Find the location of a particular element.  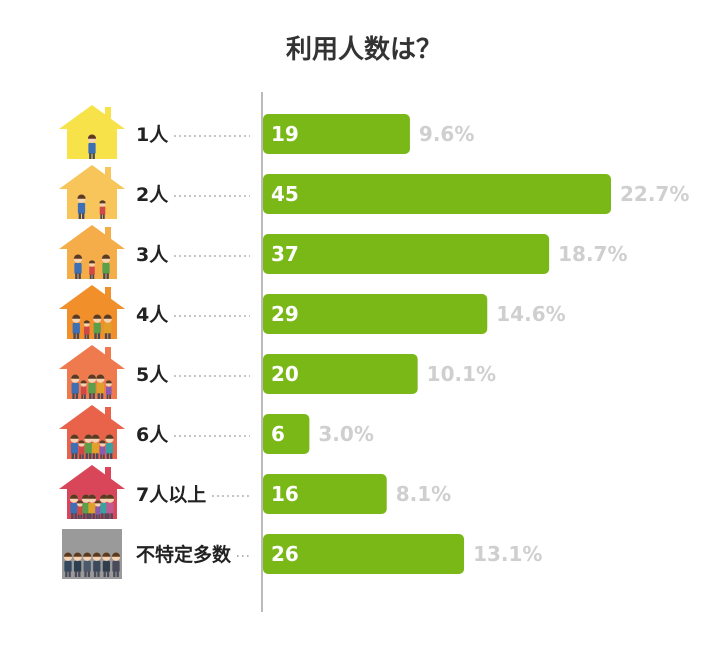

percent-label: 18.7% is located at coordinates (592, 254).